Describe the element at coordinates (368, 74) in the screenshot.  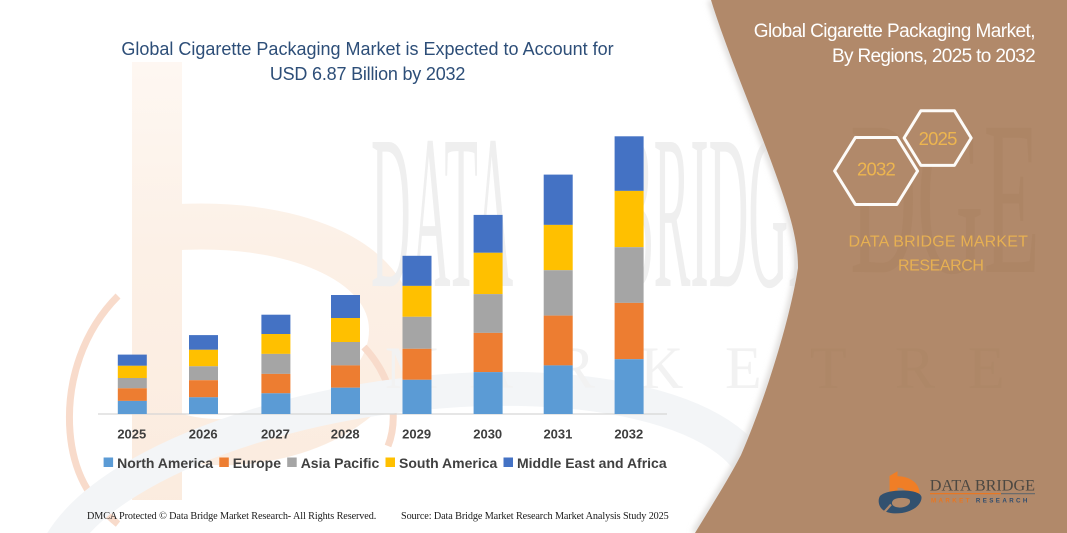
I see `svg-text: USD 6.87 Billion by 2032` at that location.